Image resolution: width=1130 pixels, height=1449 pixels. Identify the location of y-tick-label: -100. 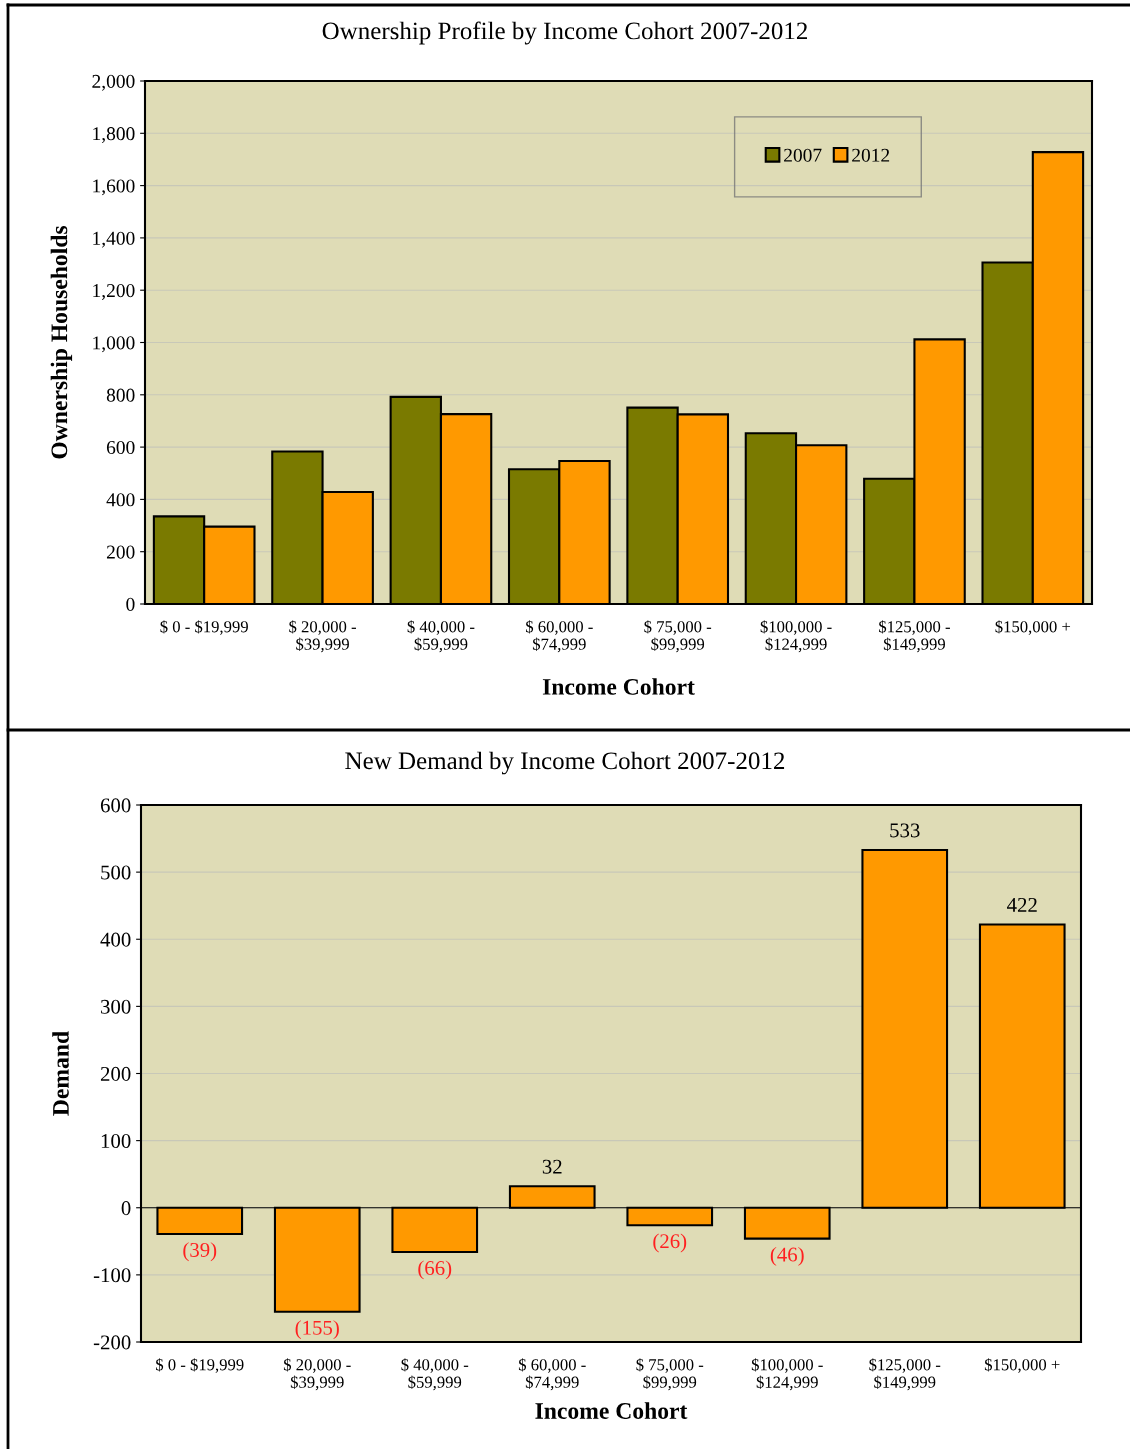
(112, 1275).